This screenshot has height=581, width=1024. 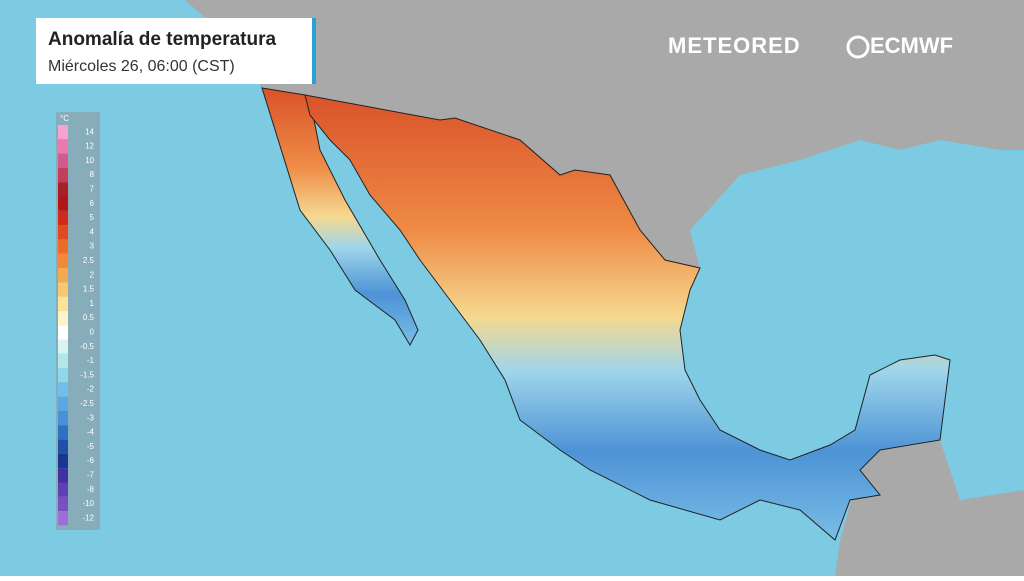 What do you see at coordinates (734, 45) in the screenshot?
I see `logo-meteored: METEORED` at bounding box center [734, 45].